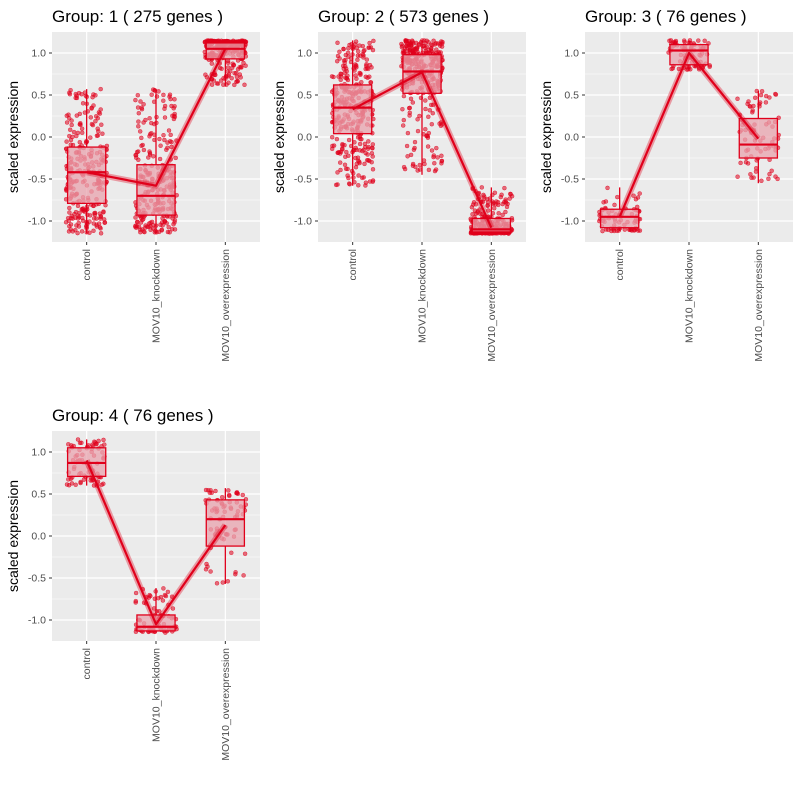 The height and width of the screenshot is (800, 800). I want to click on y-tick-label: 0.0, so click(38, 537).